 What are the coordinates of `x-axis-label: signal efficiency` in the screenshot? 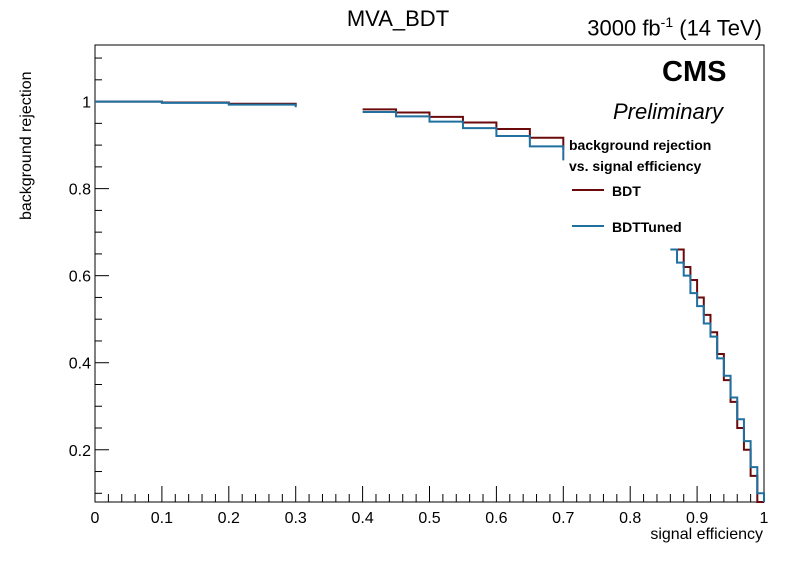 It's located at (706, 534).